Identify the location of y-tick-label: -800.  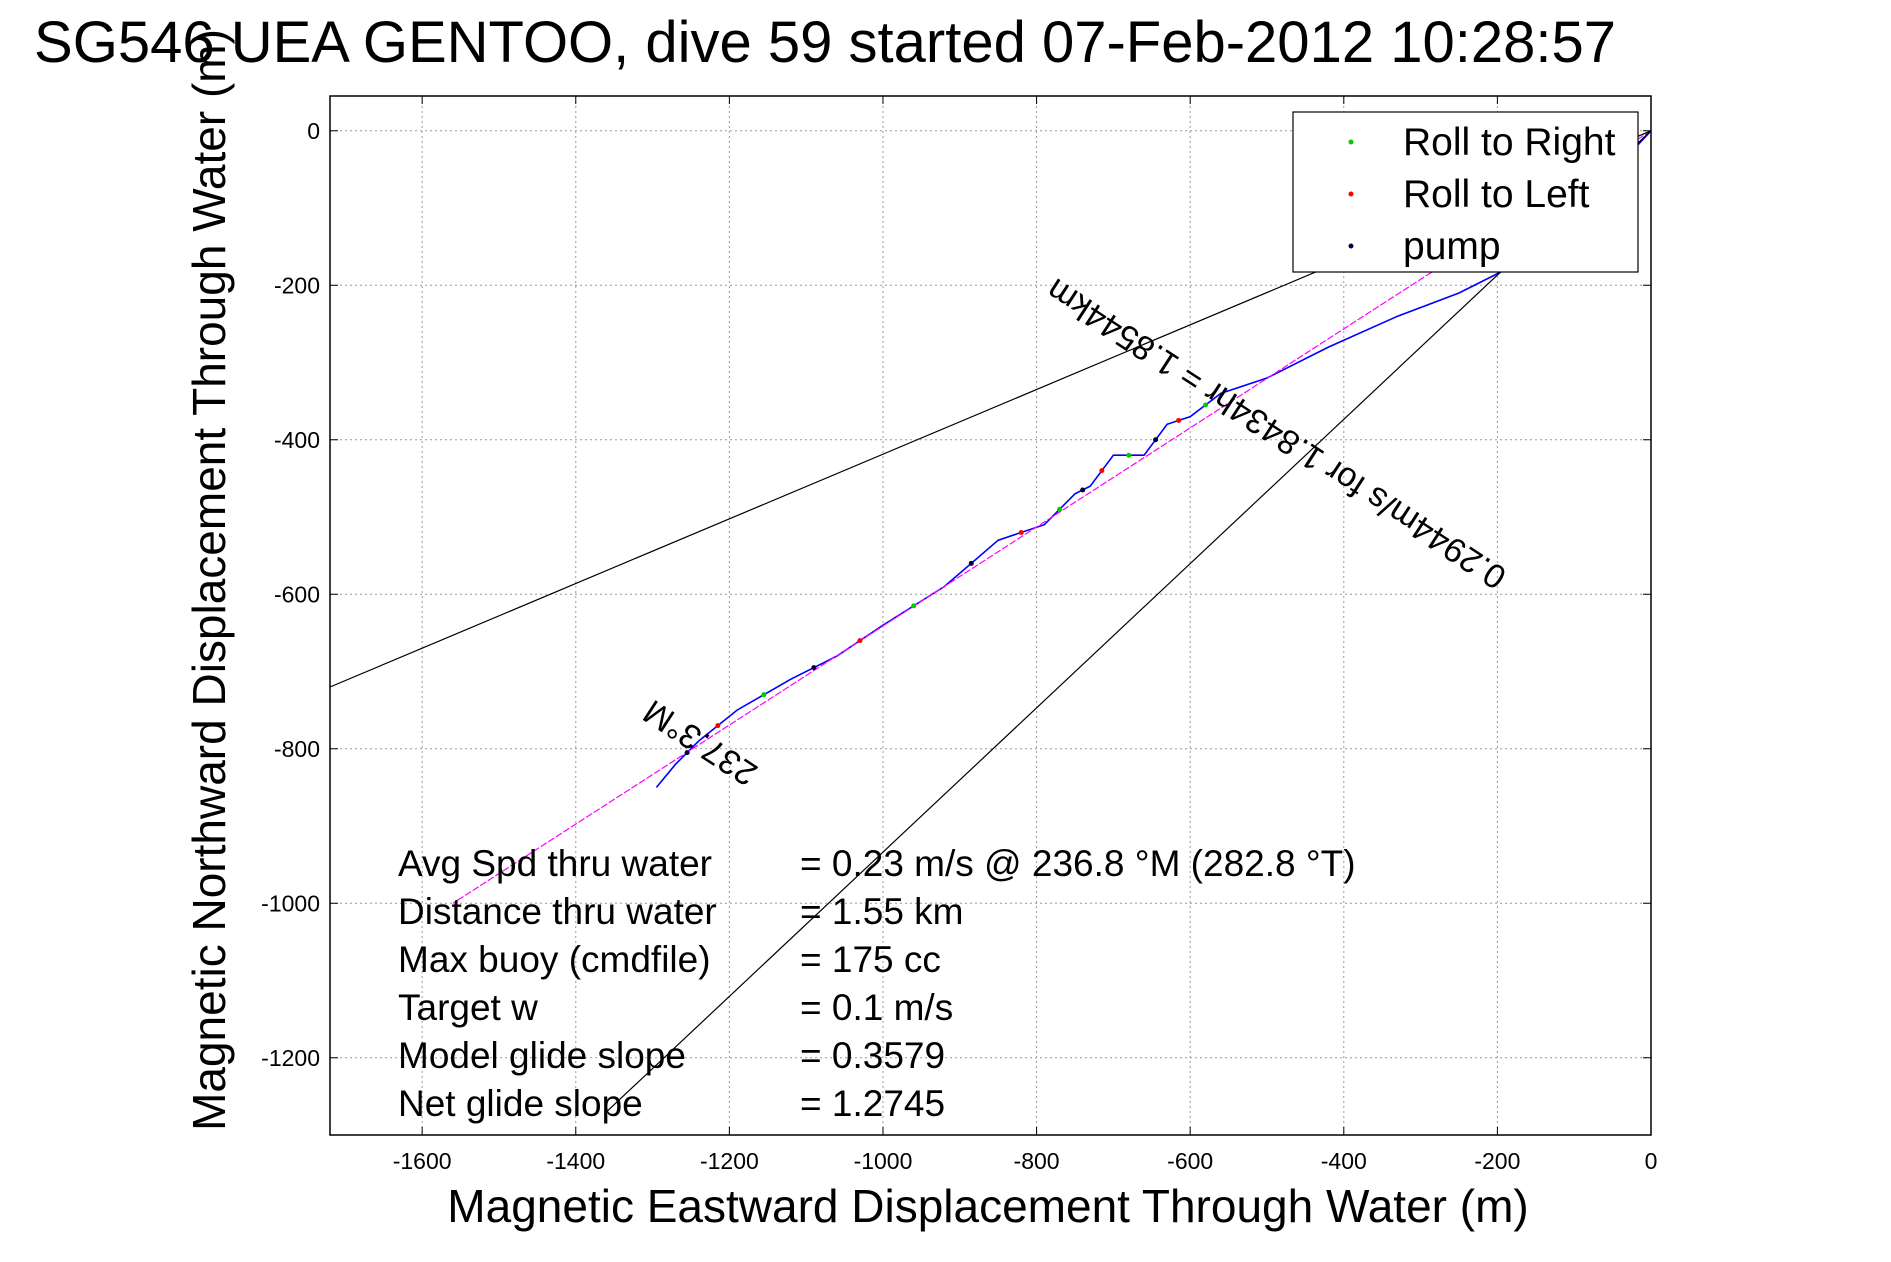
(297, 749).